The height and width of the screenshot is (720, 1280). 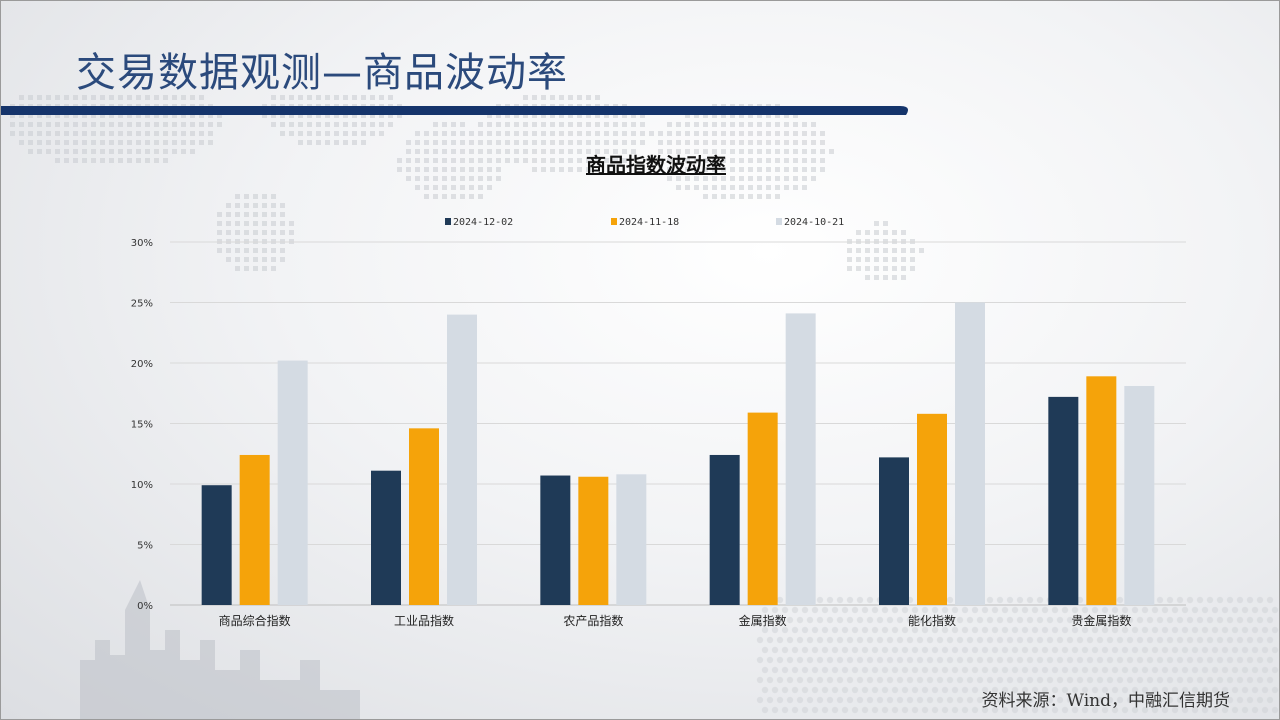 What do you see at coordinates (145, 546) in the screenshot?
I see `y-tick-label: 5%` at bounding box center [145, 546].